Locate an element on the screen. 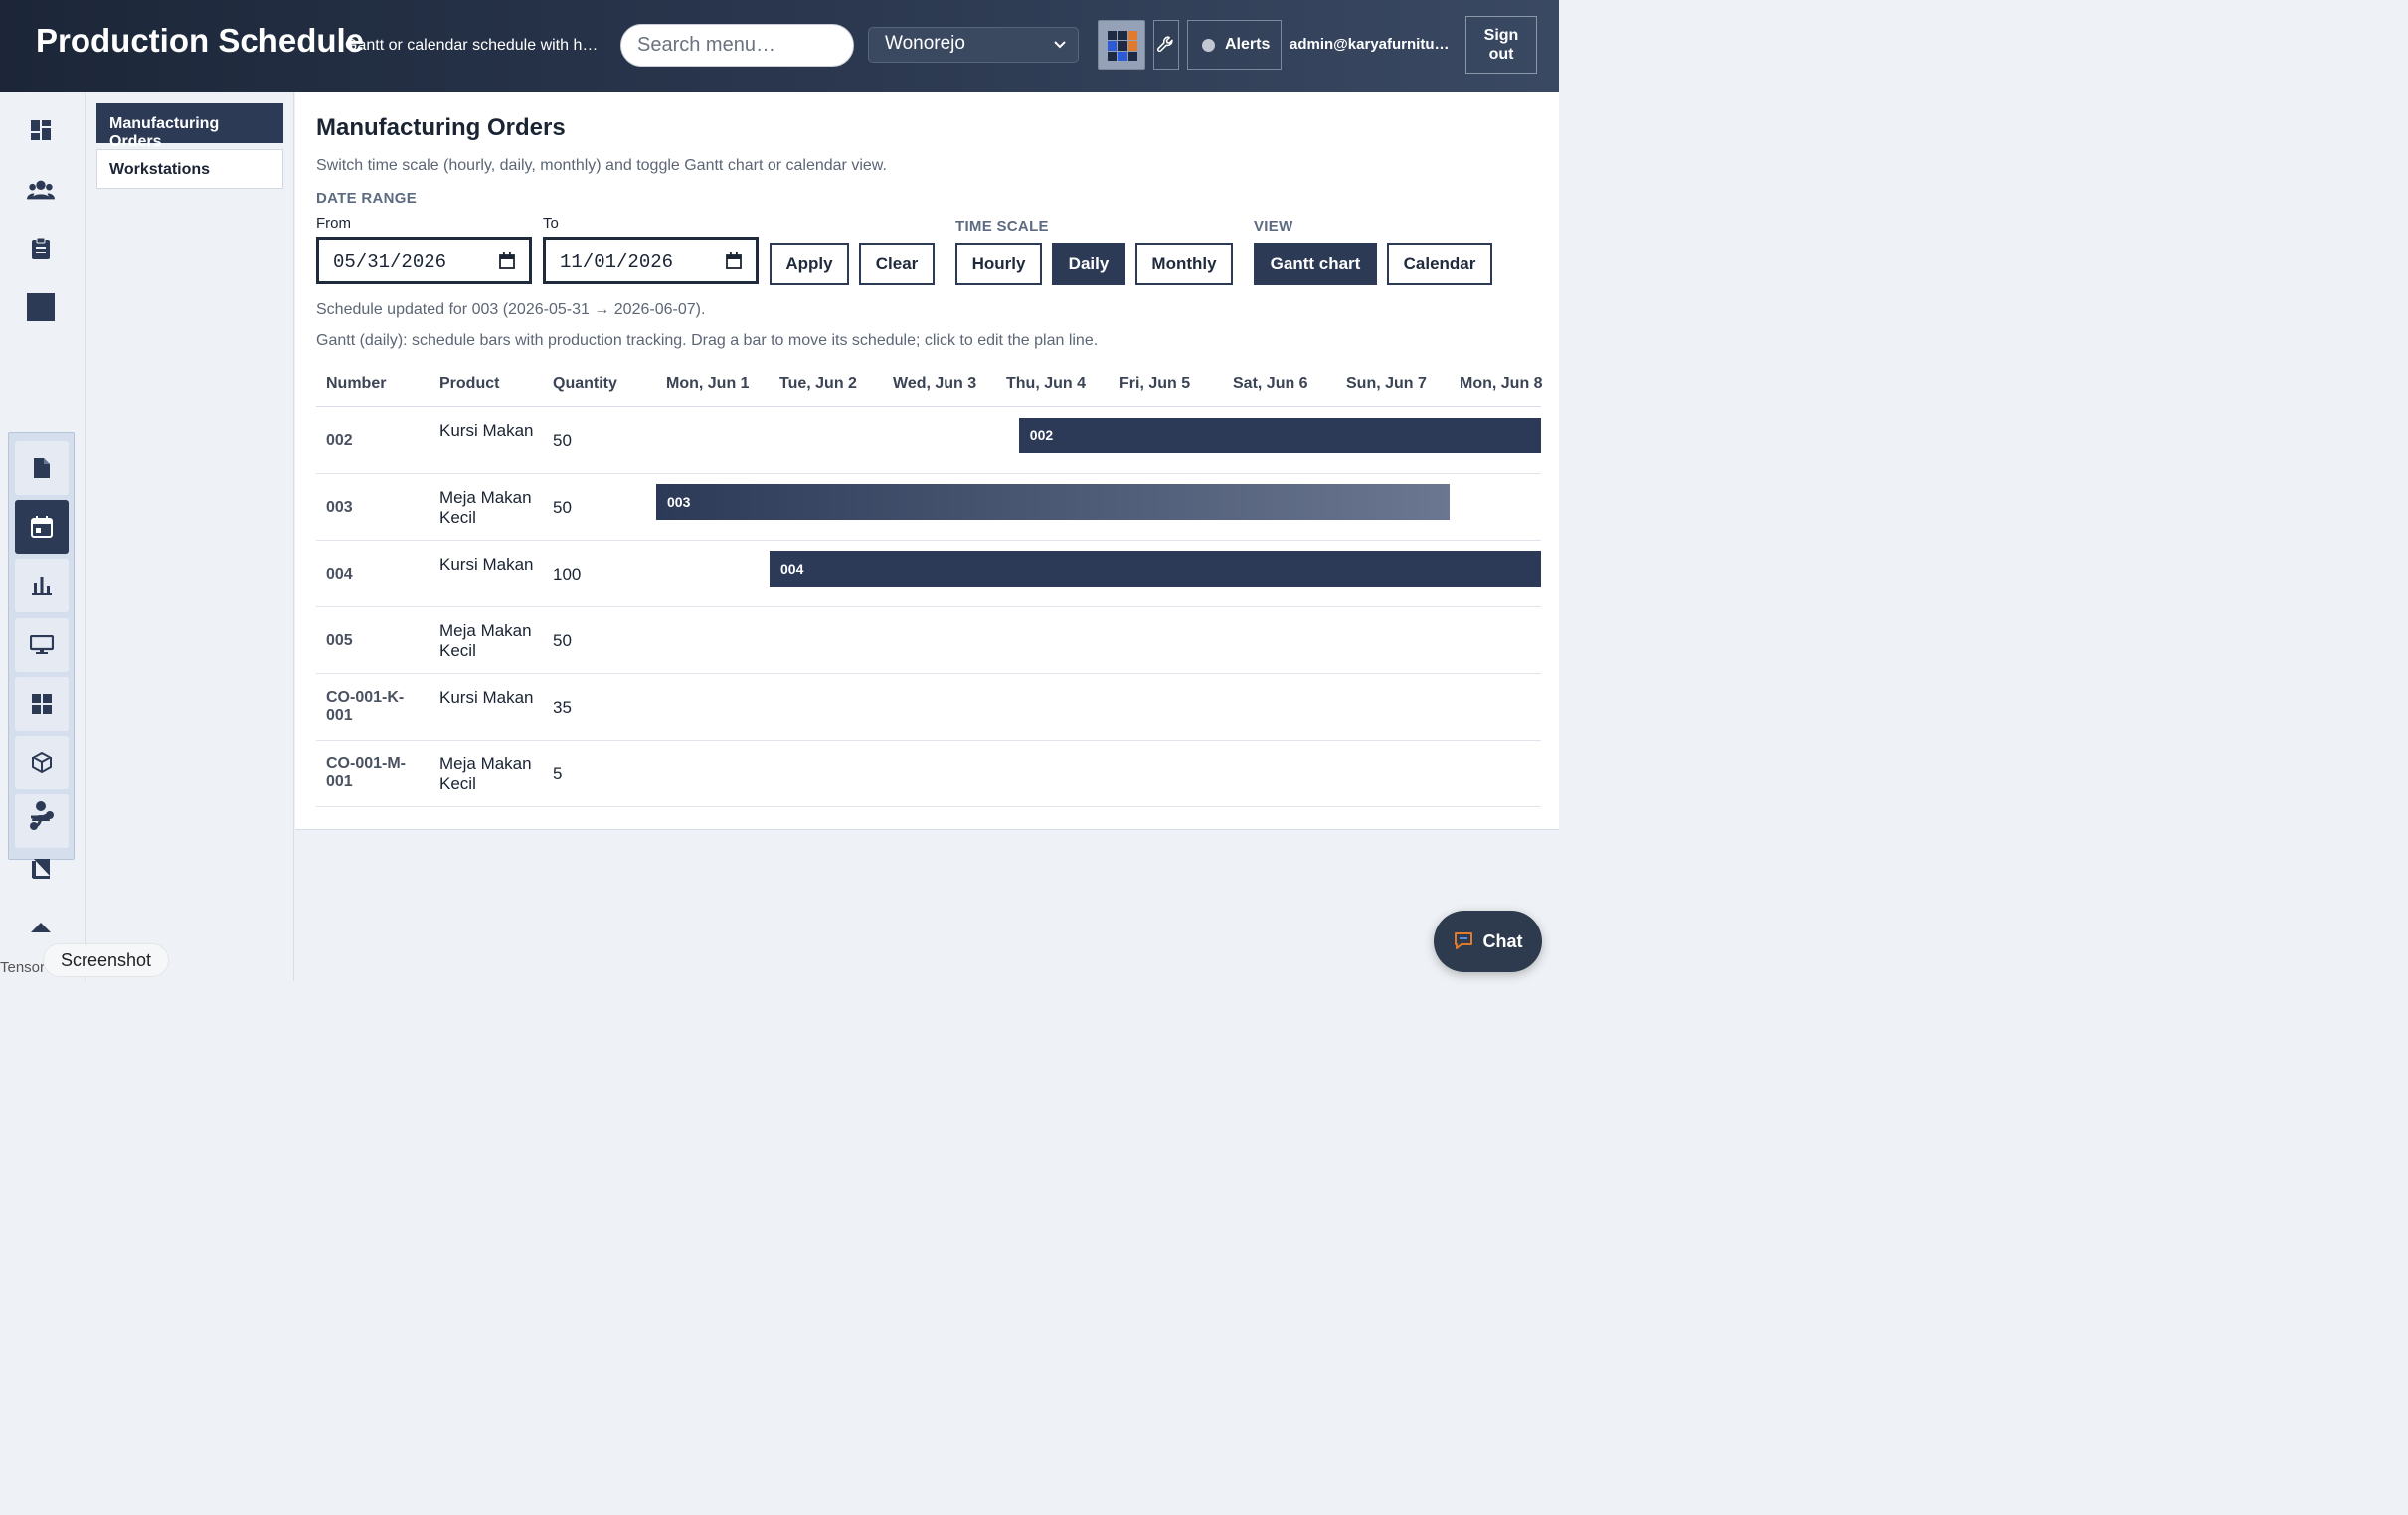 Image resolution: width=2408 pixels, height=1515 pixels. day-header: Wed, Jun 3 is located at coordinates (935, 383).